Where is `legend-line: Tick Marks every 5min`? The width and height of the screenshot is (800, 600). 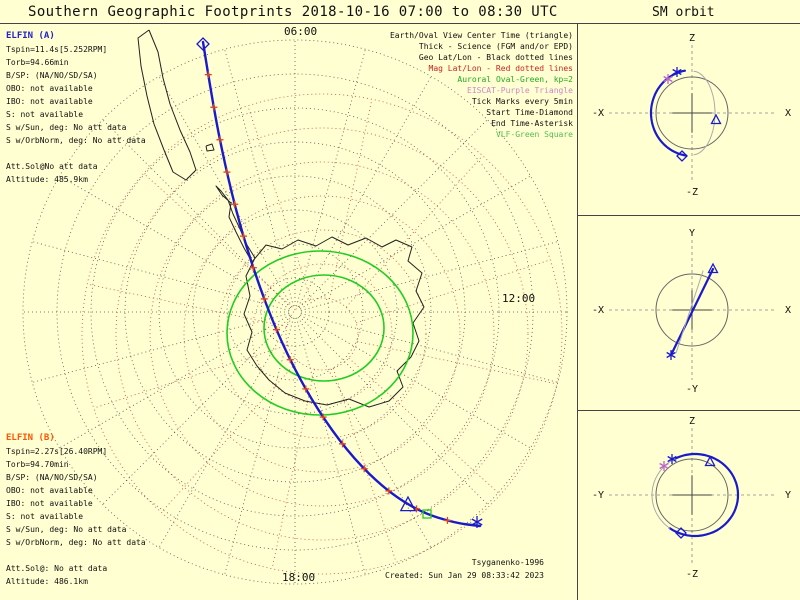 legend-line: Tick Marks every 5min is located at coordinates (522, 101).